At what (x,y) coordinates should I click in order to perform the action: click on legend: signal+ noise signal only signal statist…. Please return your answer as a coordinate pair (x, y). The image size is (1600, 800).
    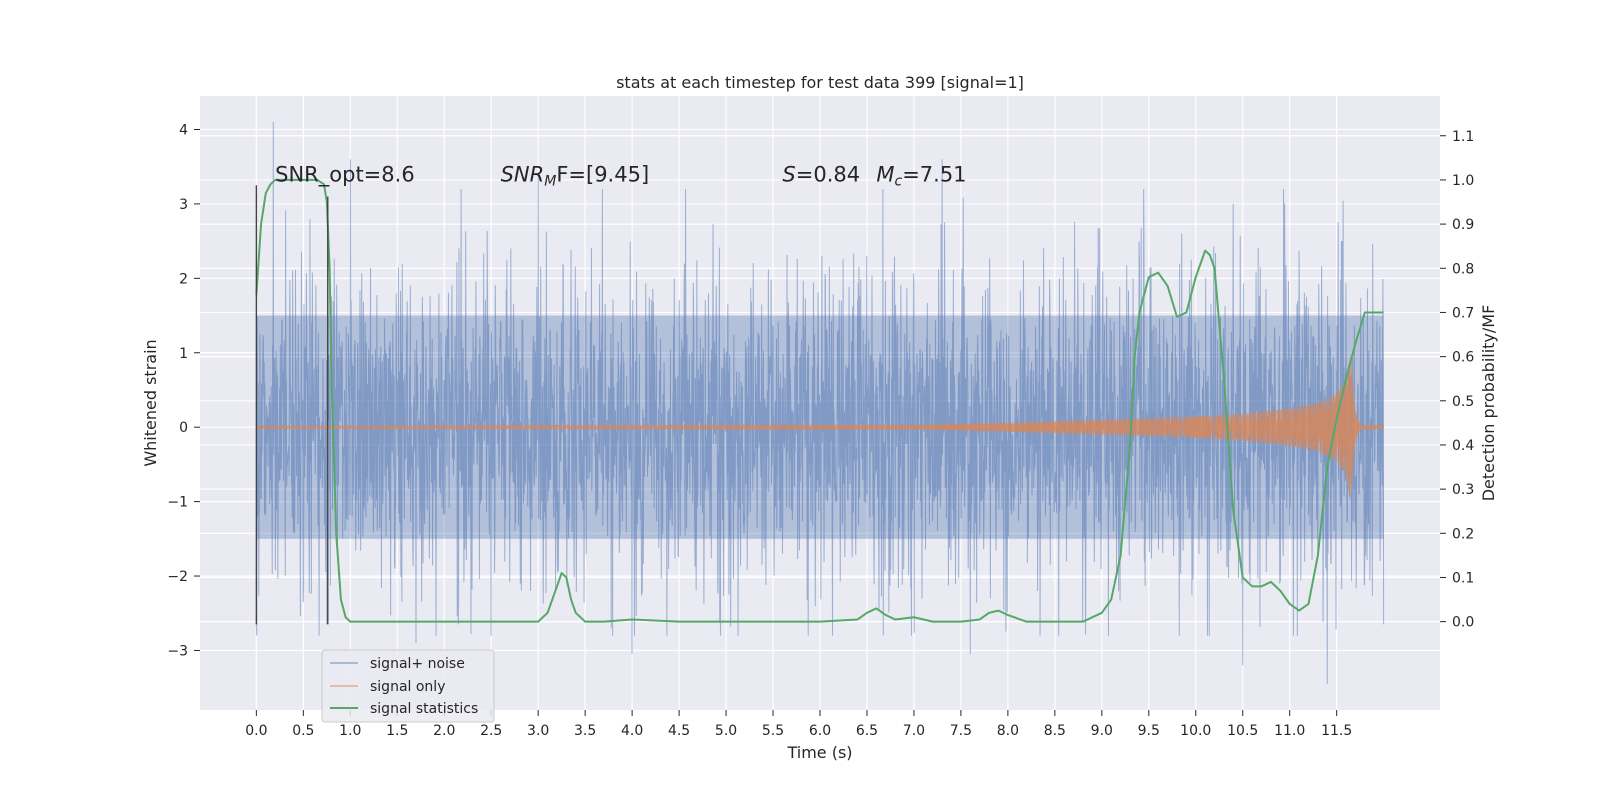
    Looking at the image, I should click on (408, 686).